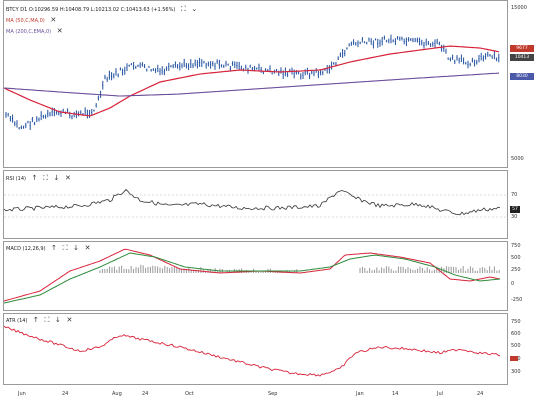  I want to click on rsi-line, so click(252, 202).